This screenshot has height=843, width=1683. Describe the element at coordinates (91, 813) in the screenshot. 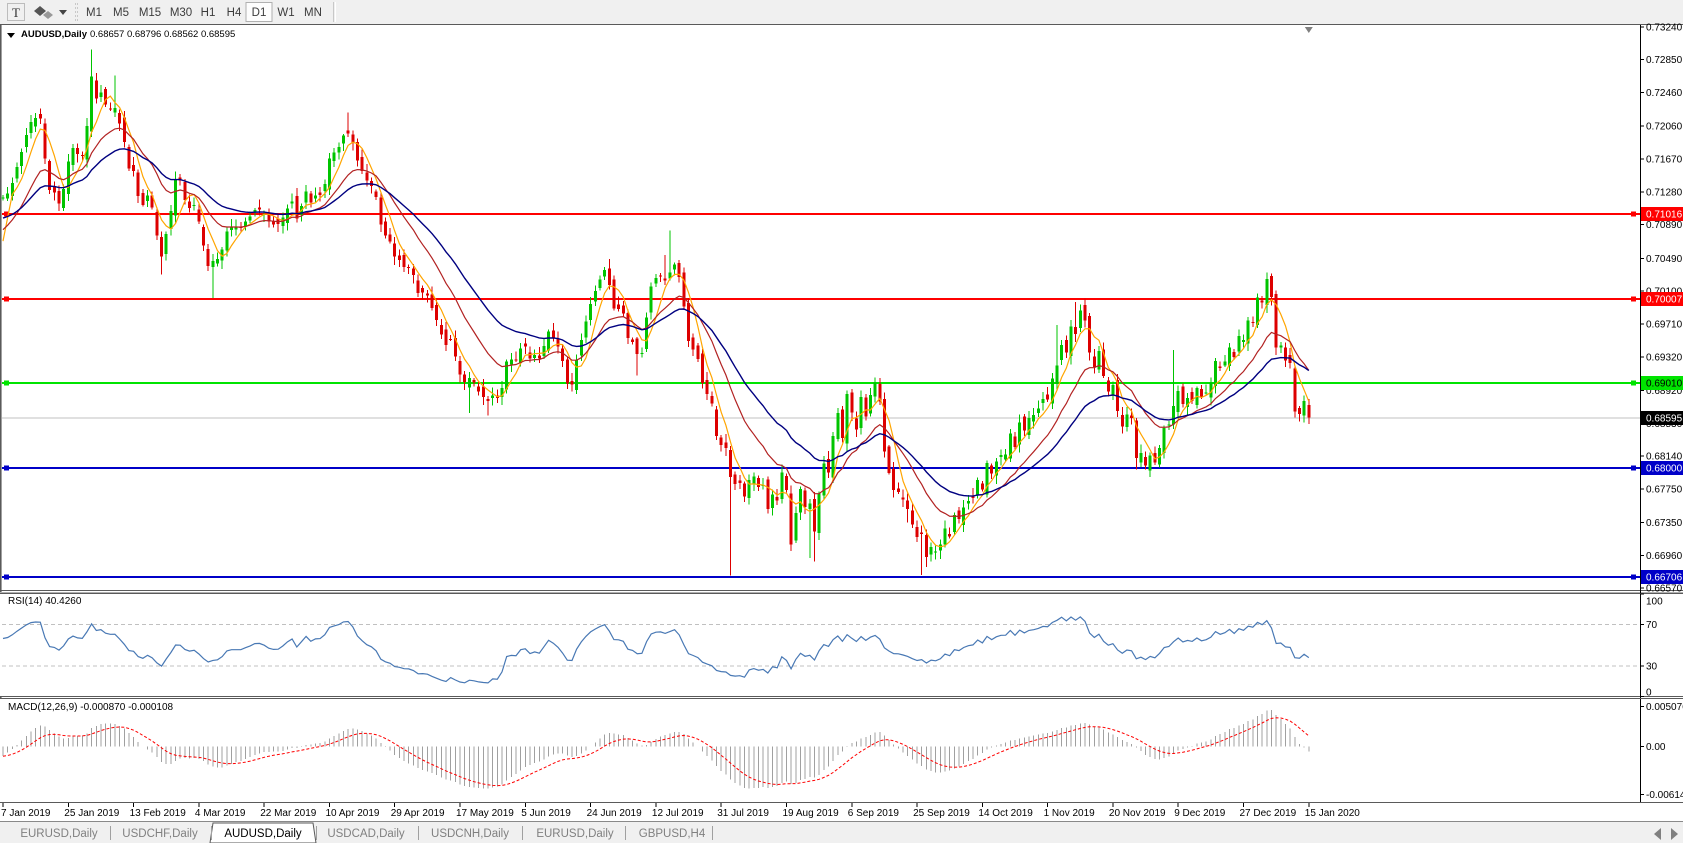

I see `svg-text: 25 Jan 2019` at that location.